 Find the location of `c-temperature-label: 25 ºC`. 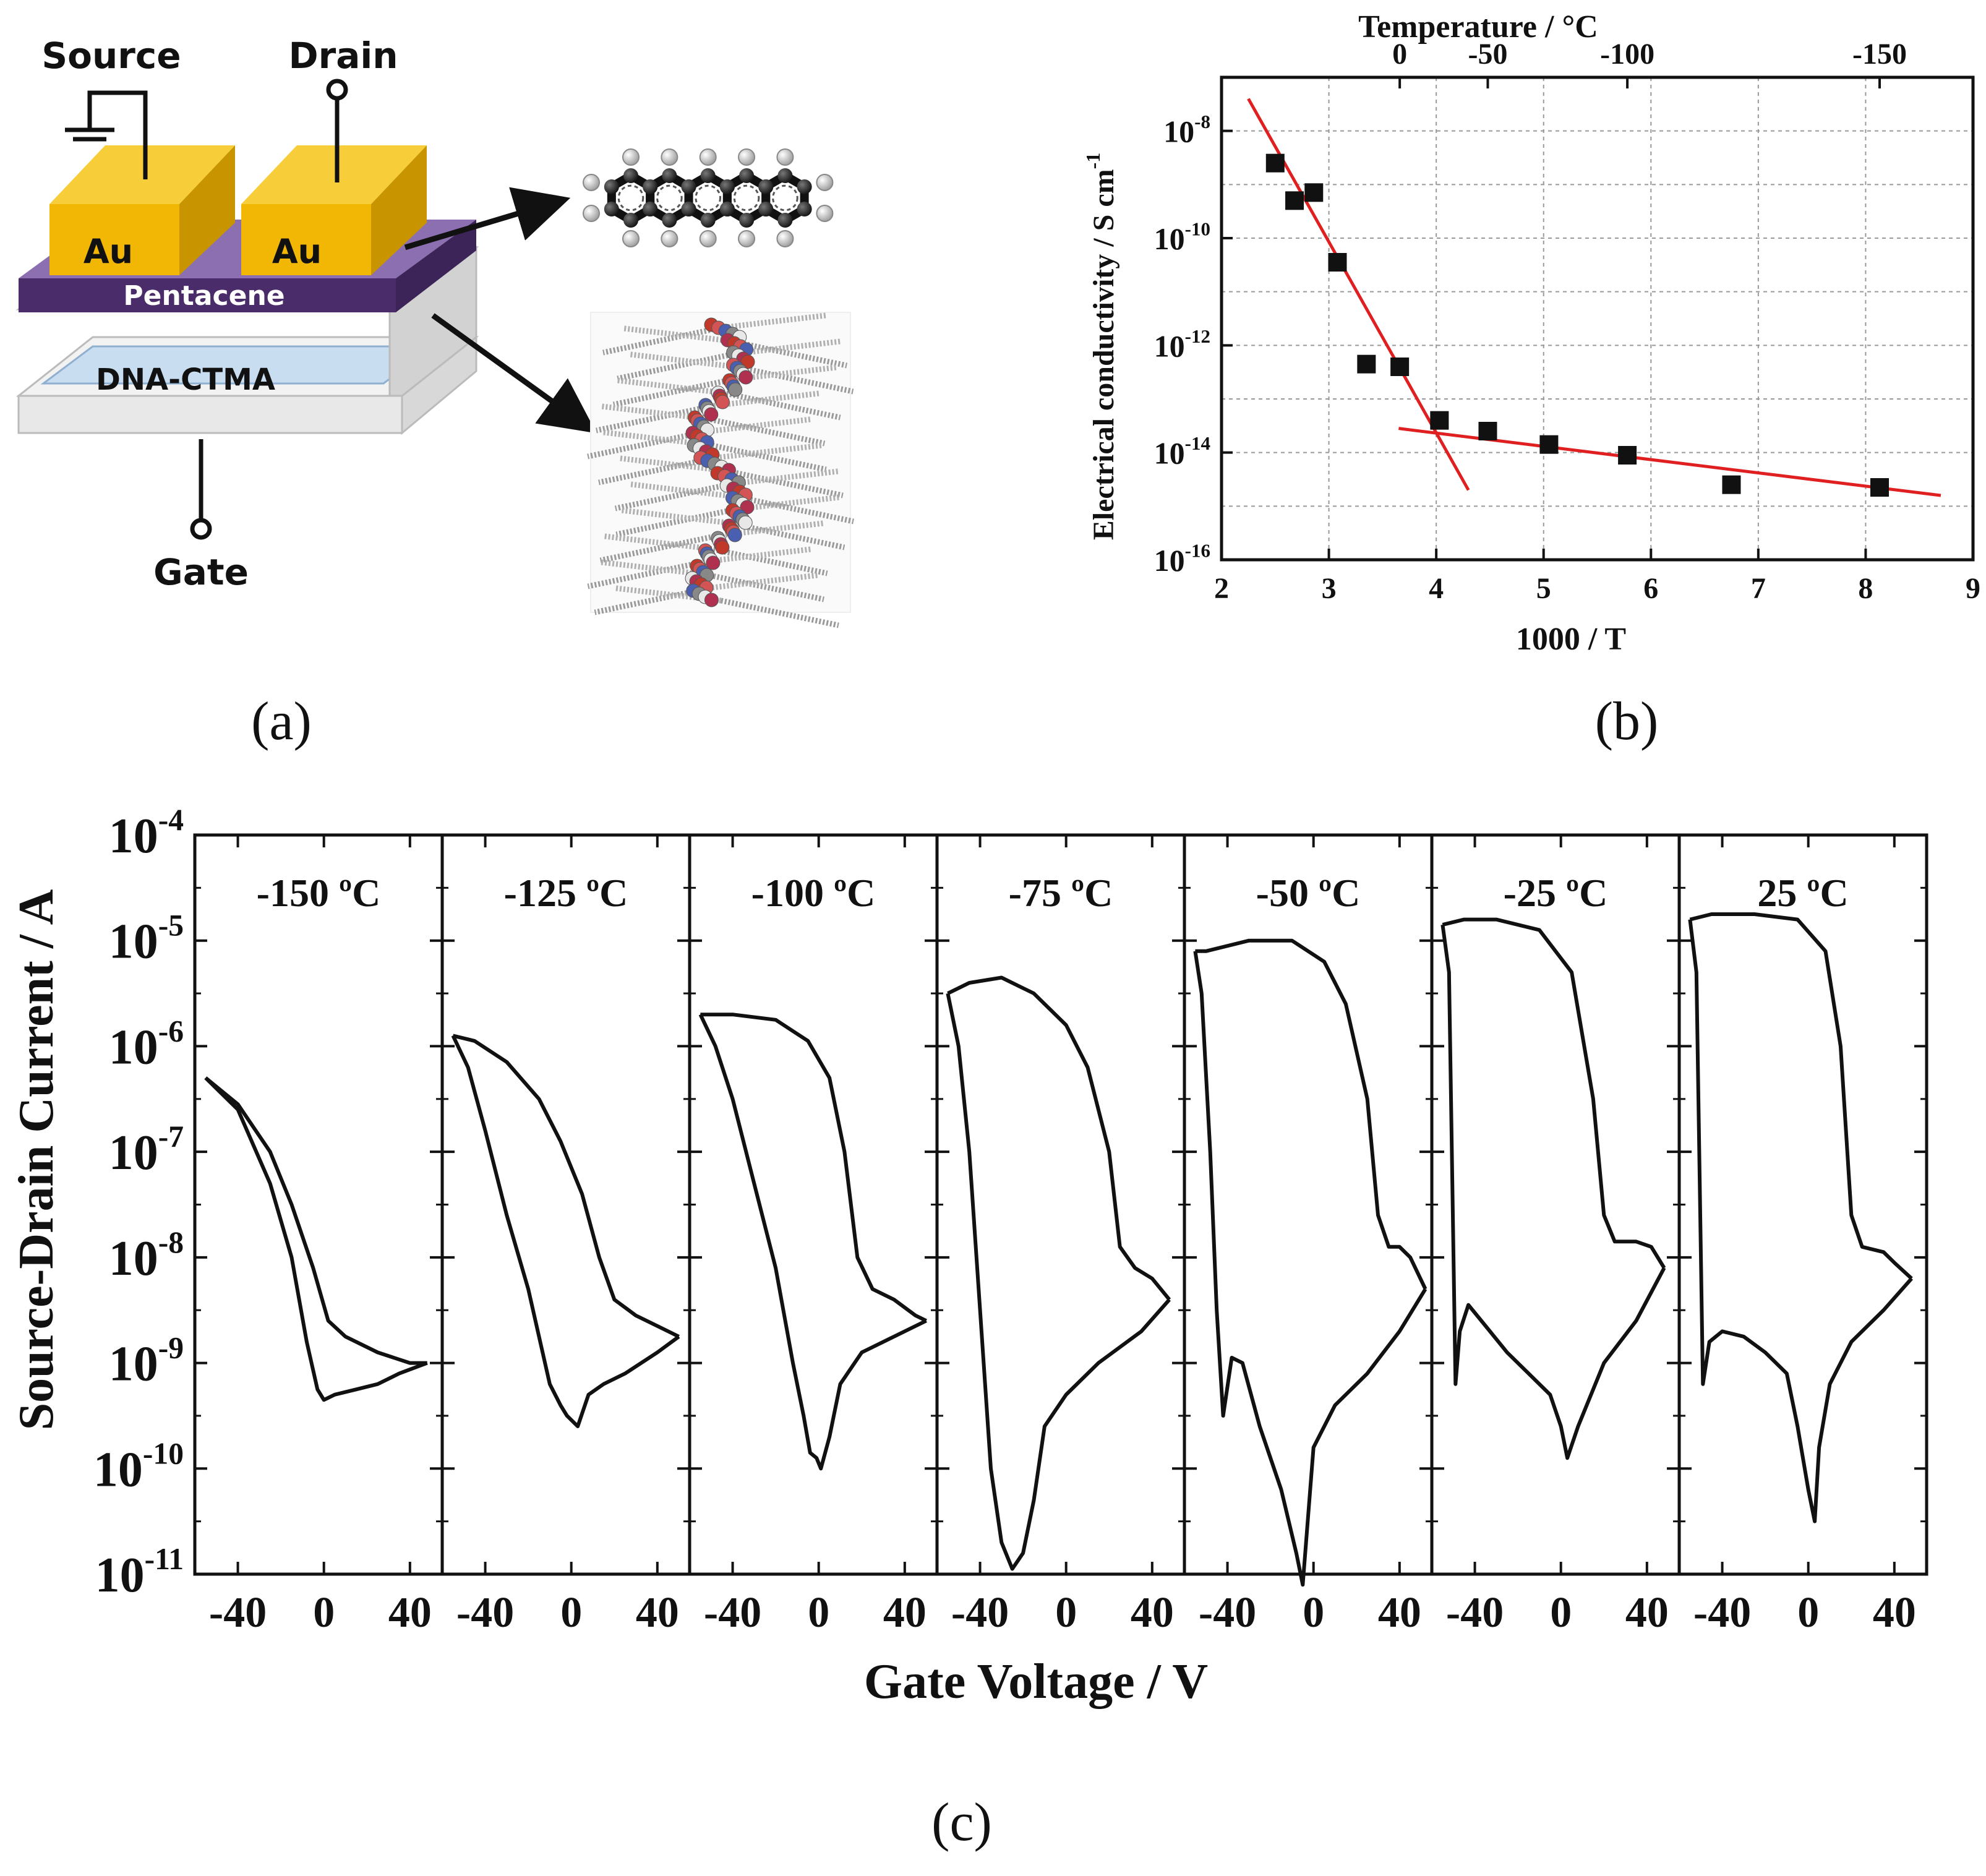

c-temperature-label: 25 ºC is located at coordinates (1802, 893).